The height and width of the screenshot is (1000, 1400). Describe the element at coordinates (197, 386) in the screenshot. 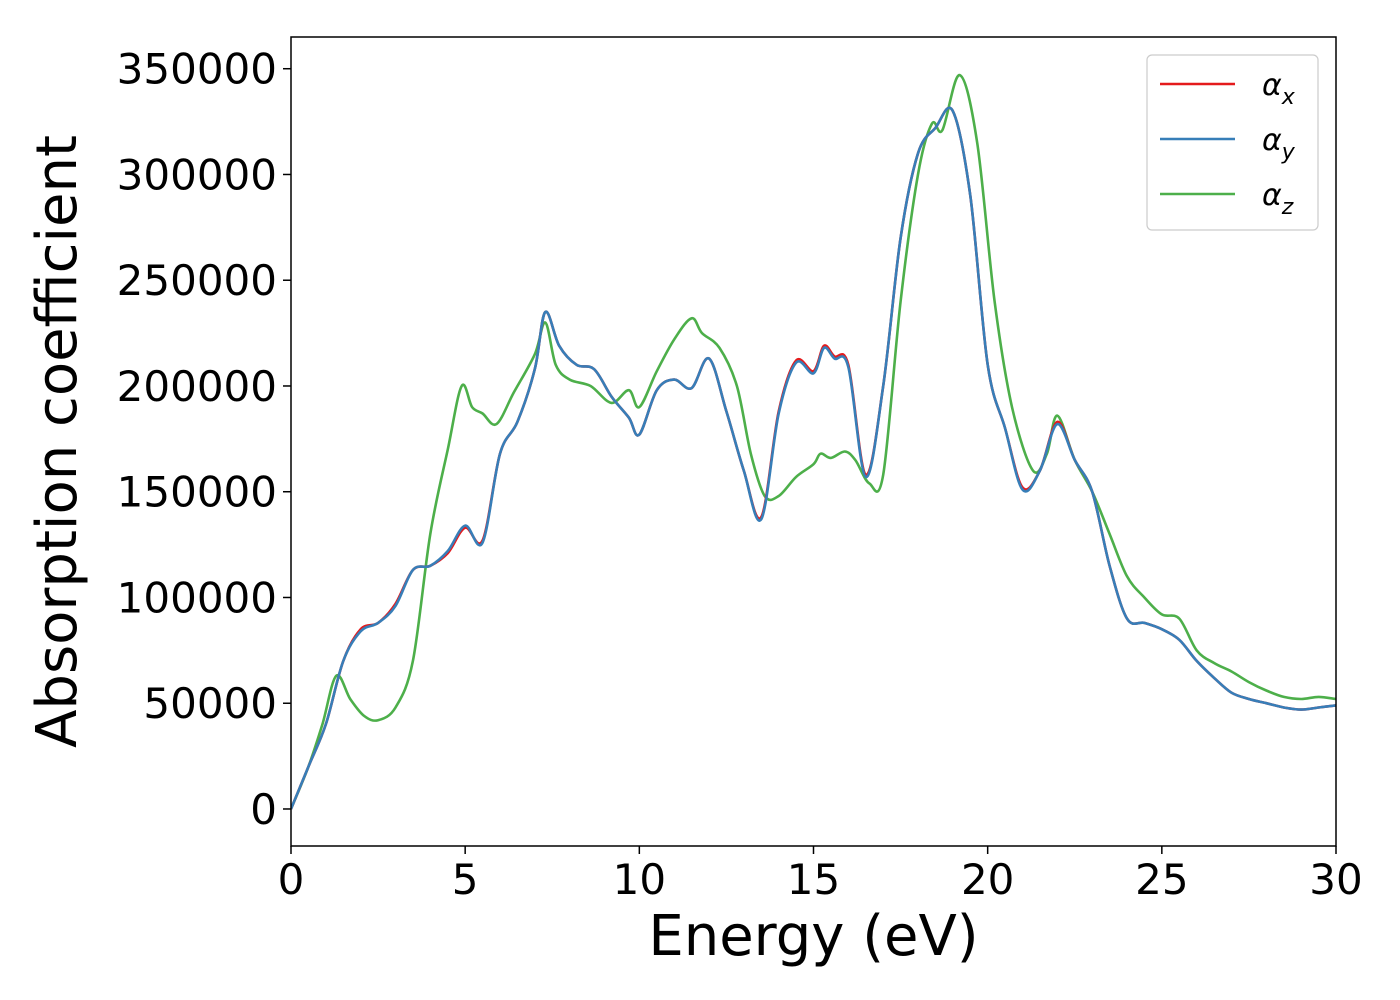

I see `y-tick-label: 200000` at that location.